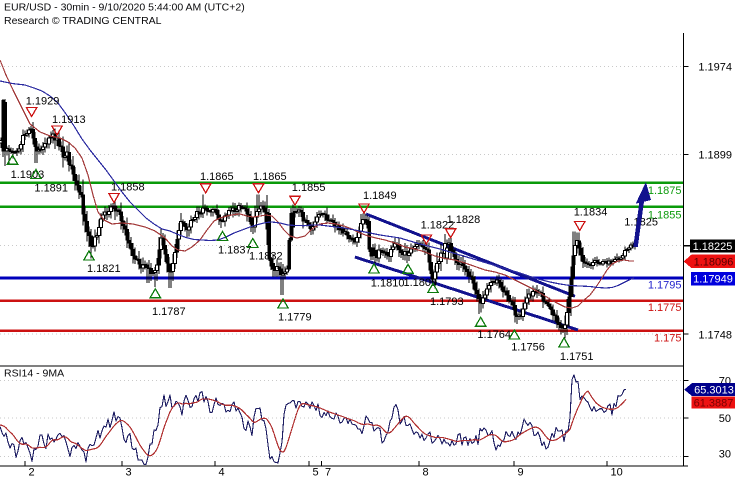  I want to click on svg-text: Research © TRADING CENTRAL, so click(83, 21).